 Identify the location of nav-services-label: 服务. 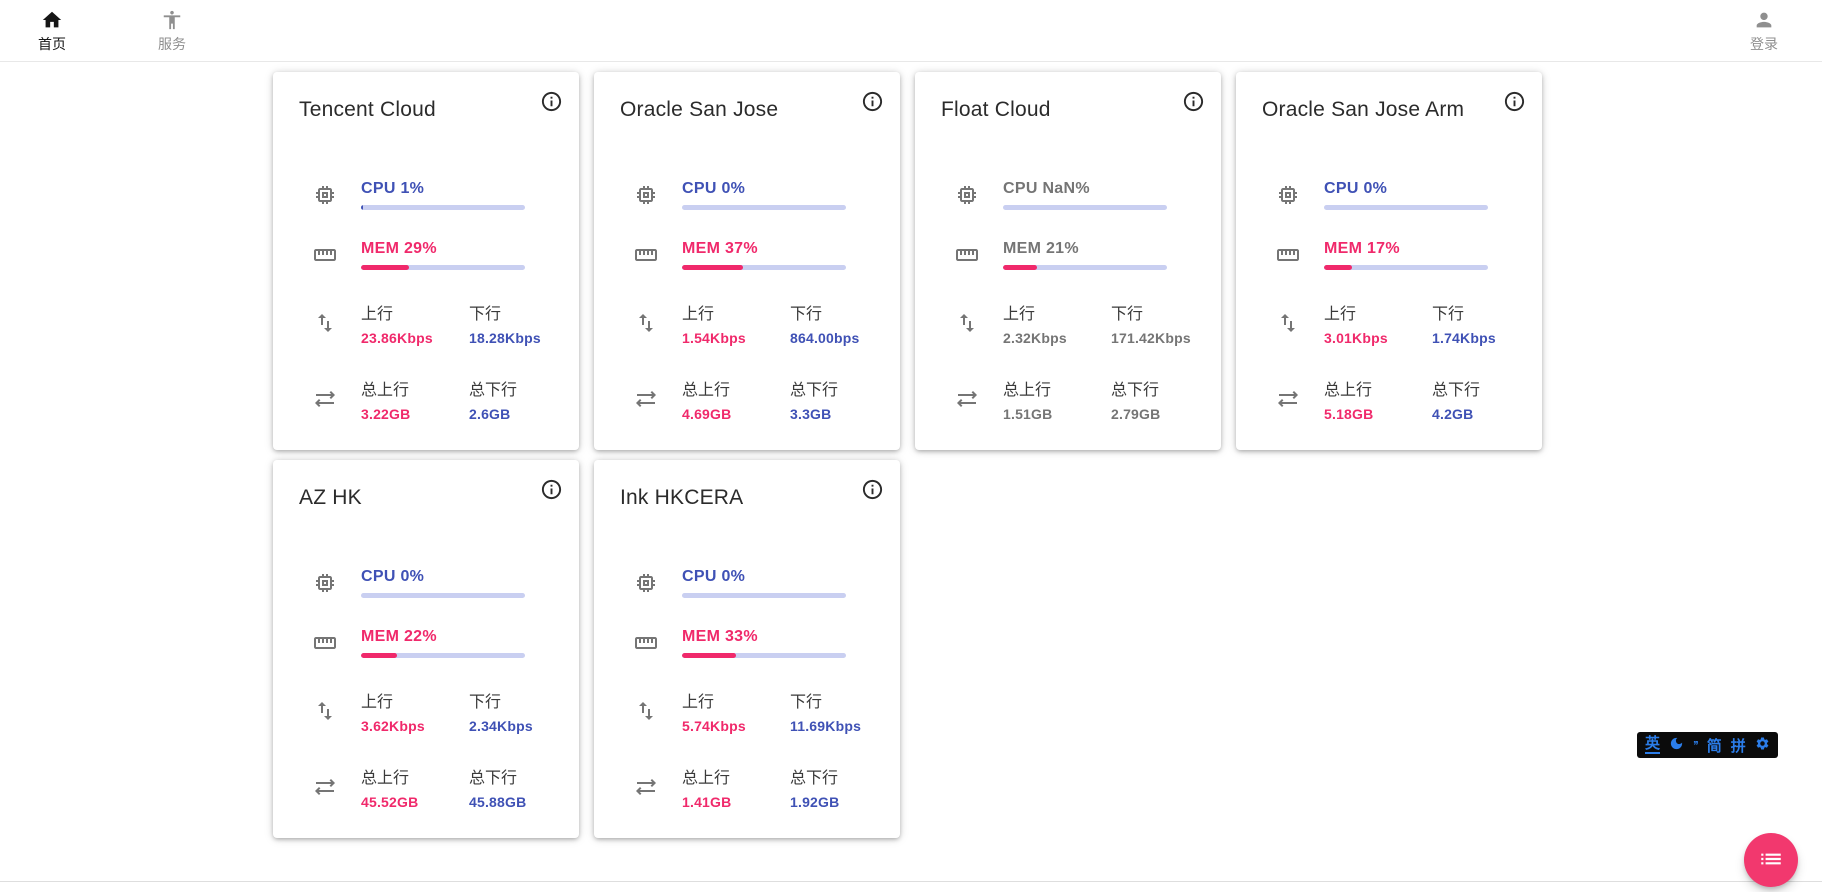
(172, 43).